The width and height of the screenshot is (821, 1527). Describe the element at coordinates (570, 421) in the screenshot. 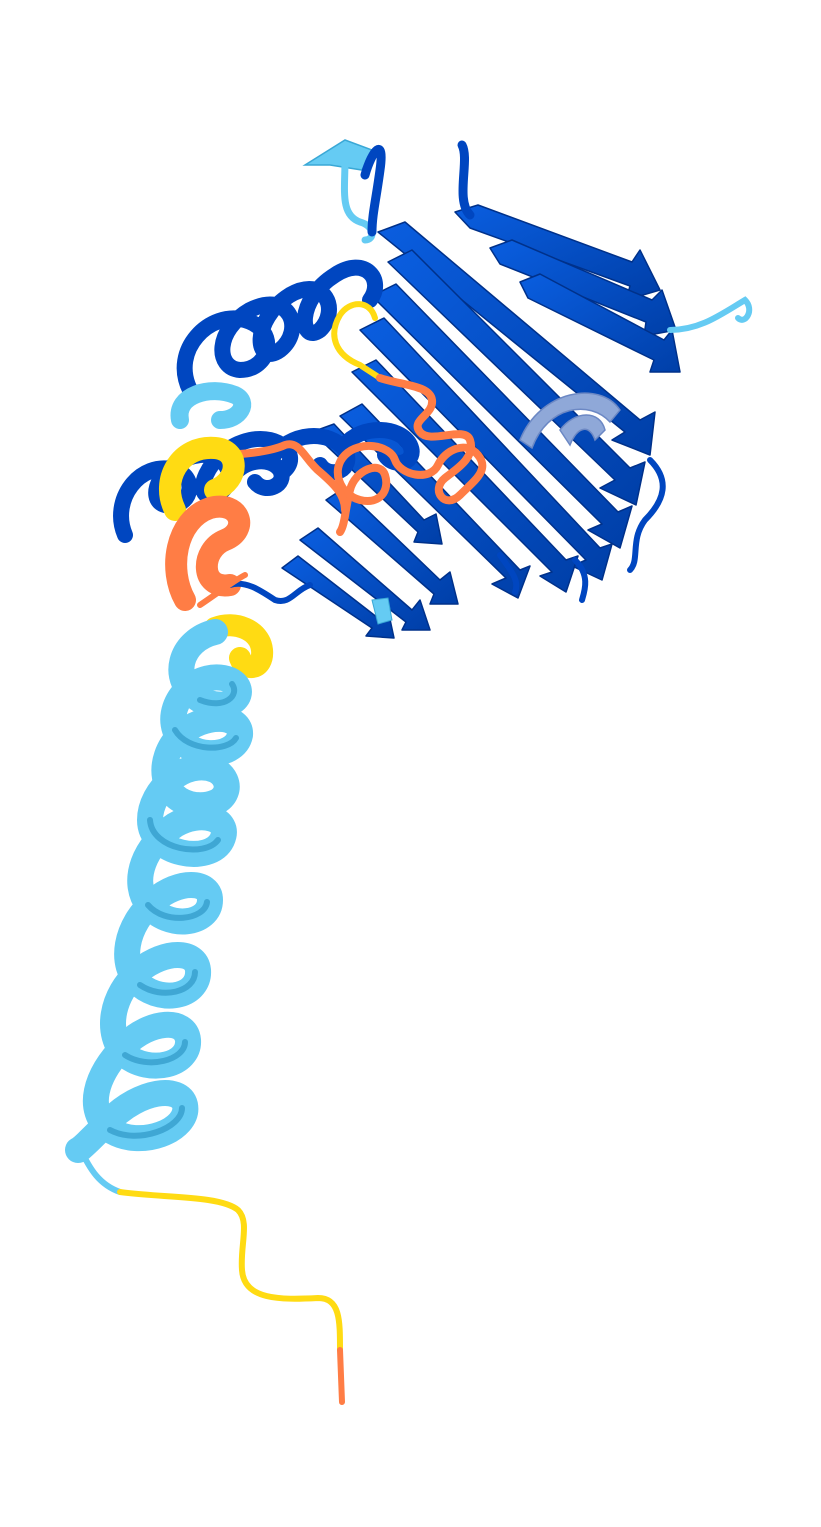

I see `back-loop` at that location.